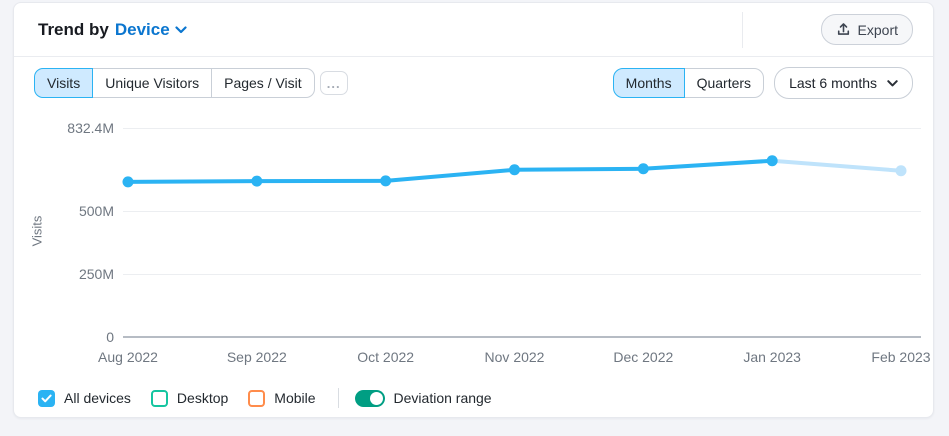  Describe the element at coordinates (96, 274) in the screenshot. I see `y-tick-label: 250M` at that location.